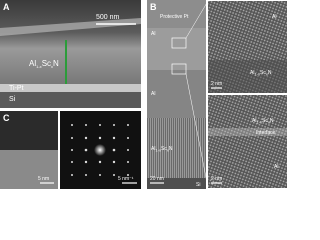 This screenshot has height=240, width=320. What do you see at coordinates (70, 150) in the screenshot?
I see `panel-c: C 5 nm 5 nm⁻¹` at bounding box center [70, 150].